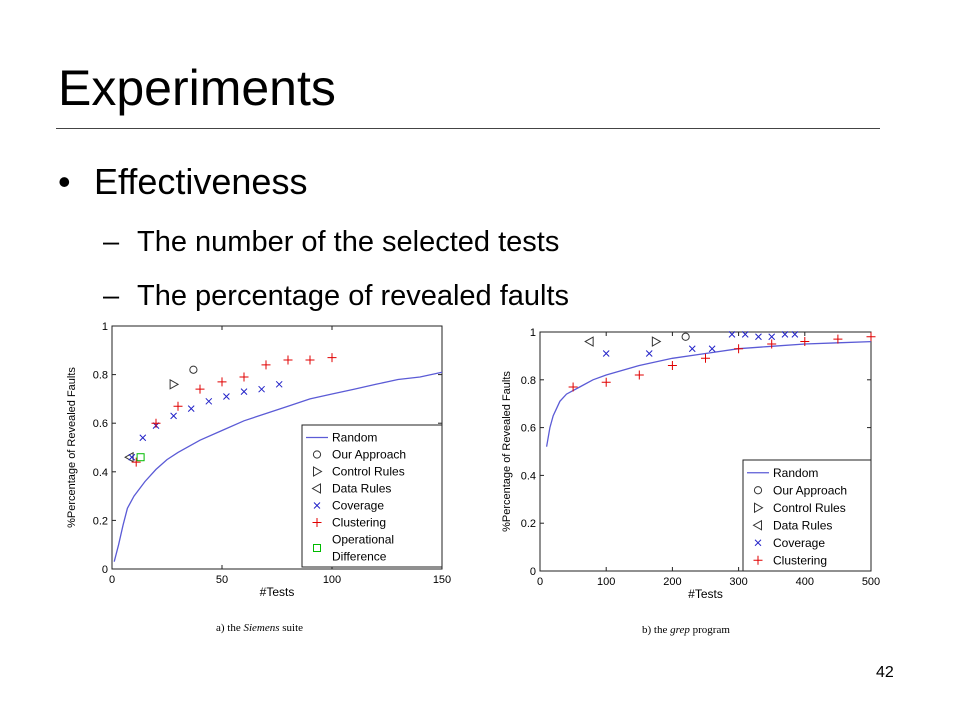 The height and width of the screenshot is (720, 960). I want to click on chart-grep-y-axis-label: %Percentage of Revealed Faults, so click(507, 451).